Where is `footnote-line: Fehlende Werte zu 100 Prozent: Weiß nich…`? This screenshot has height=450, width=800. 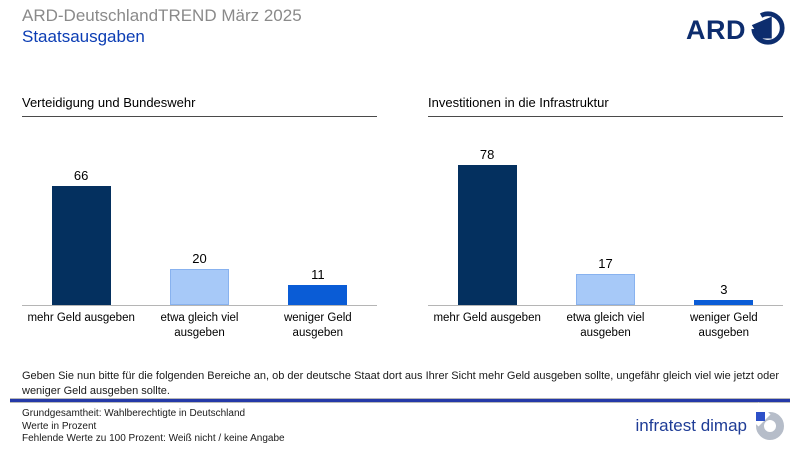 footnote-line: Fehlende Werte zu 100 Prozent: Weiß nich… is located at coordinates (153, 438).